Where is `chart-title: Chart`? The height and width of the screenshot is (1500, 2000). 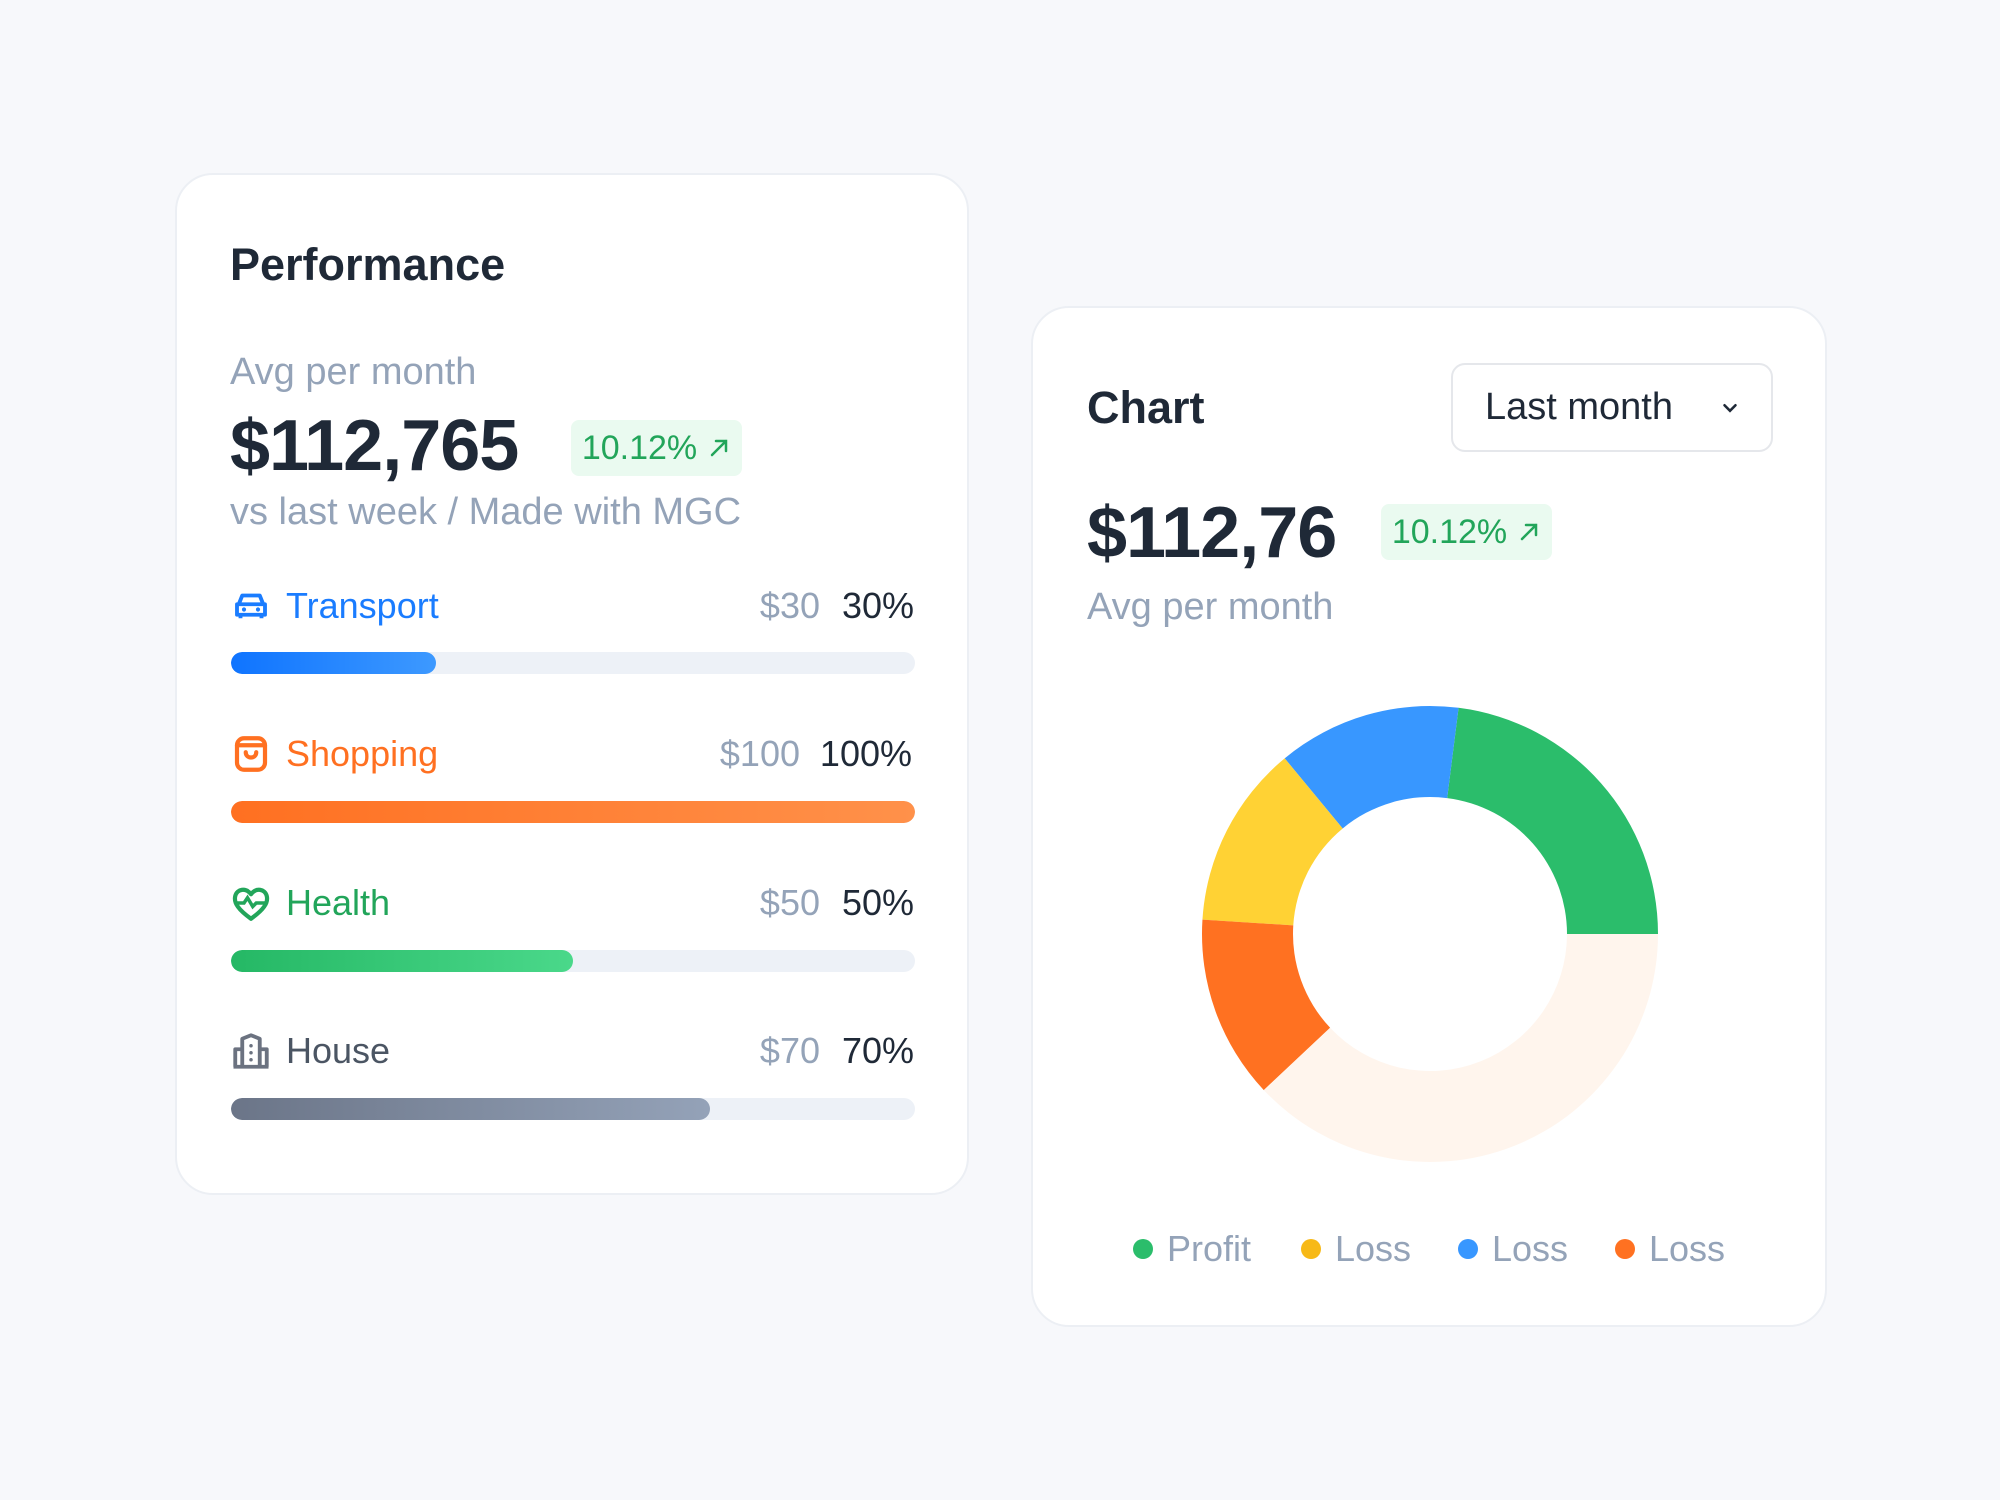
chart-title: Chart is located at coordinates (1146, 407).